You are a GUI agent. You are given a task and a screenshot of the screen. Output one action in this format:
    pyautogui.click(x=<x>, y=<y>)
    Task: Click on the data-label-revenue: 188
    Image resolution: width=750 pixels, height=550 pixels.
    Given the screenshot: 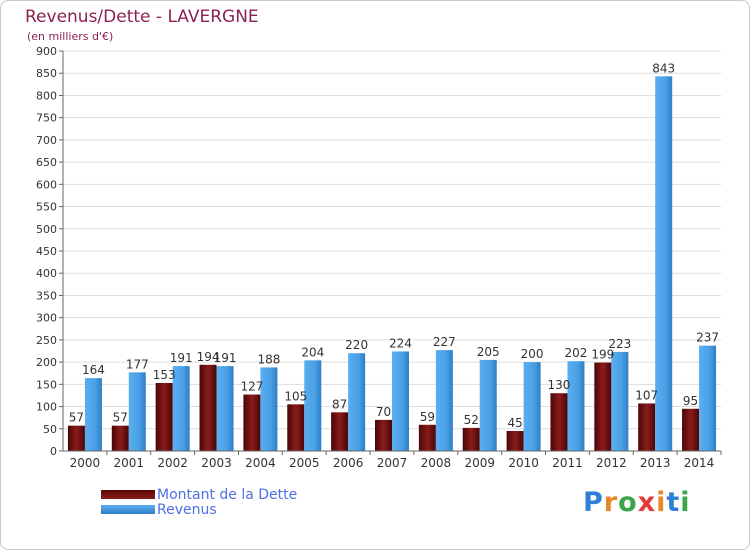 What is the action you would take?
    pyautogui.click(x=268, y=359)
    